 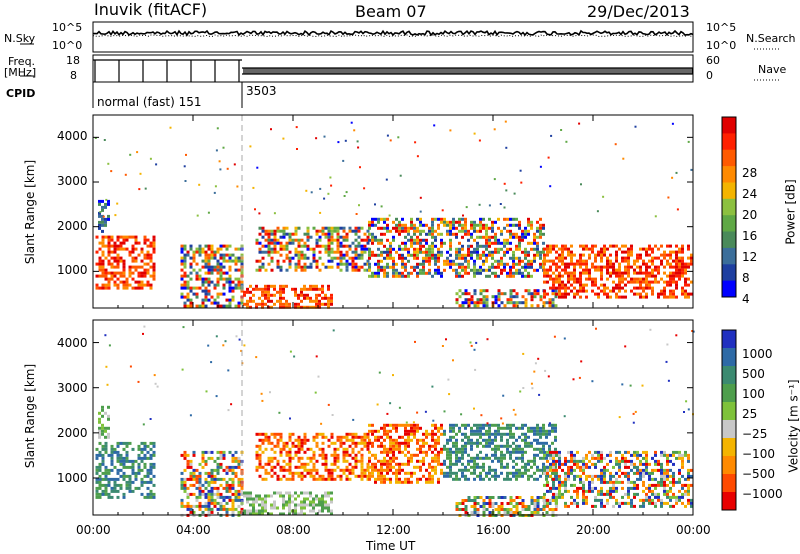 I want to click on velocity-cbar-tick-6: −500, so click(x=758, y=474).